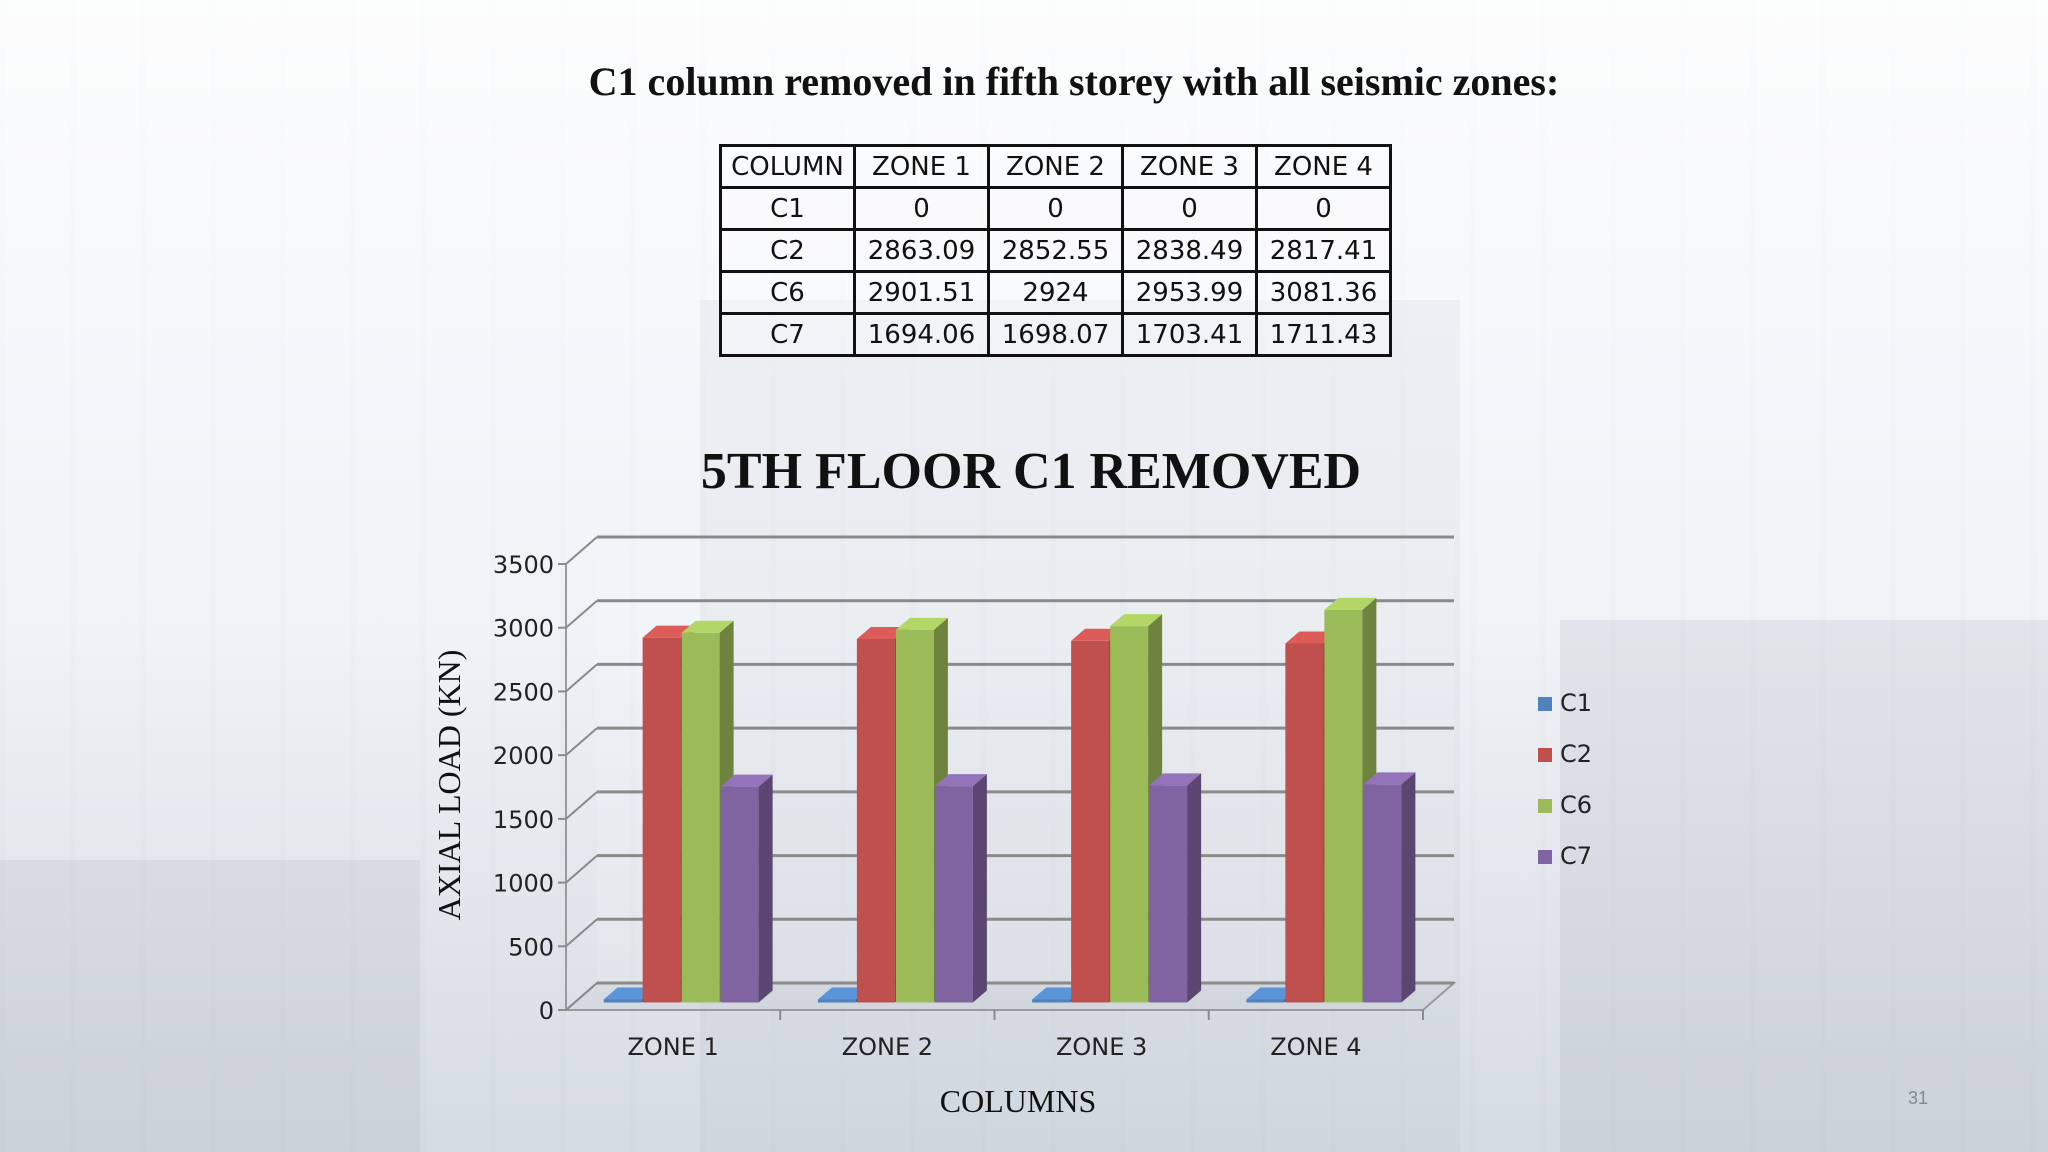  Describe the element at coordinates (523, 629) in the screenshot. I see `y-tick-label: 3000` at that location.